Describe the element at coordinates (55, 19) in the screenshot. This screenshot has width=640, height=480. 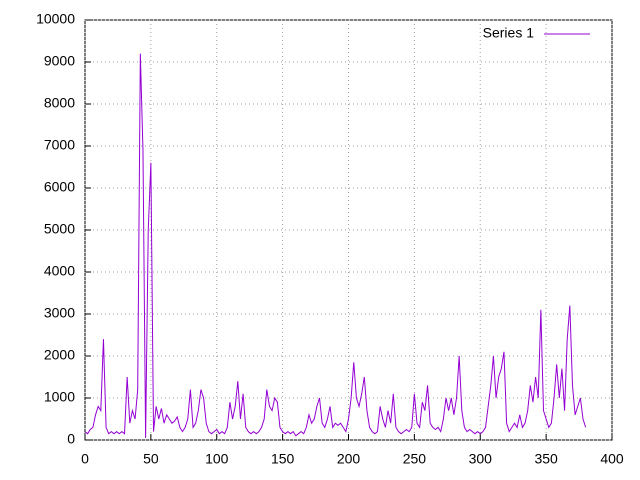
I see `y-tick-label: 10000` at that location.